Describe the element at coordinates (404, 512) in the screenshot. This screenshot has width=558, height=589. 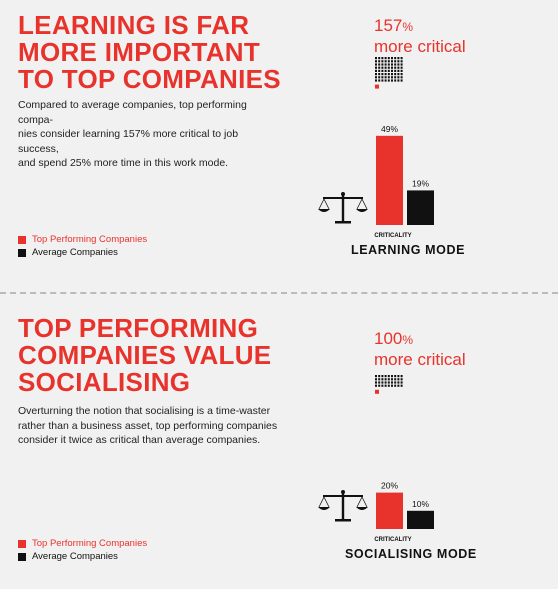
I see `bar-group: 20% 10% CRITICALITY` at that location.